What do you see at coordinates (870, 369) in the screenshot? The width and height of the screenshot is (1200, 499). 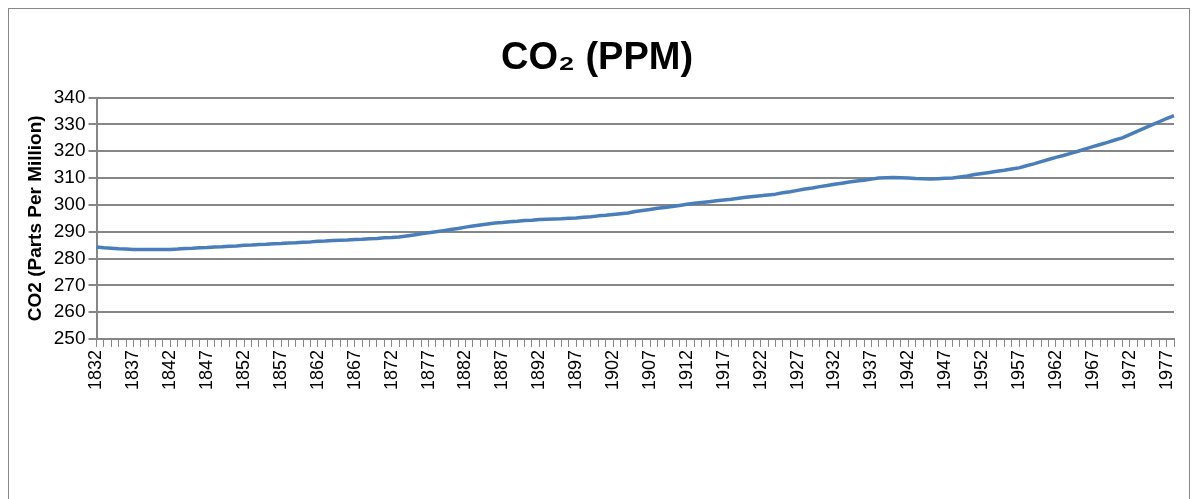 I see `x-tick-label: 1937` at bounding box center [870, 369].